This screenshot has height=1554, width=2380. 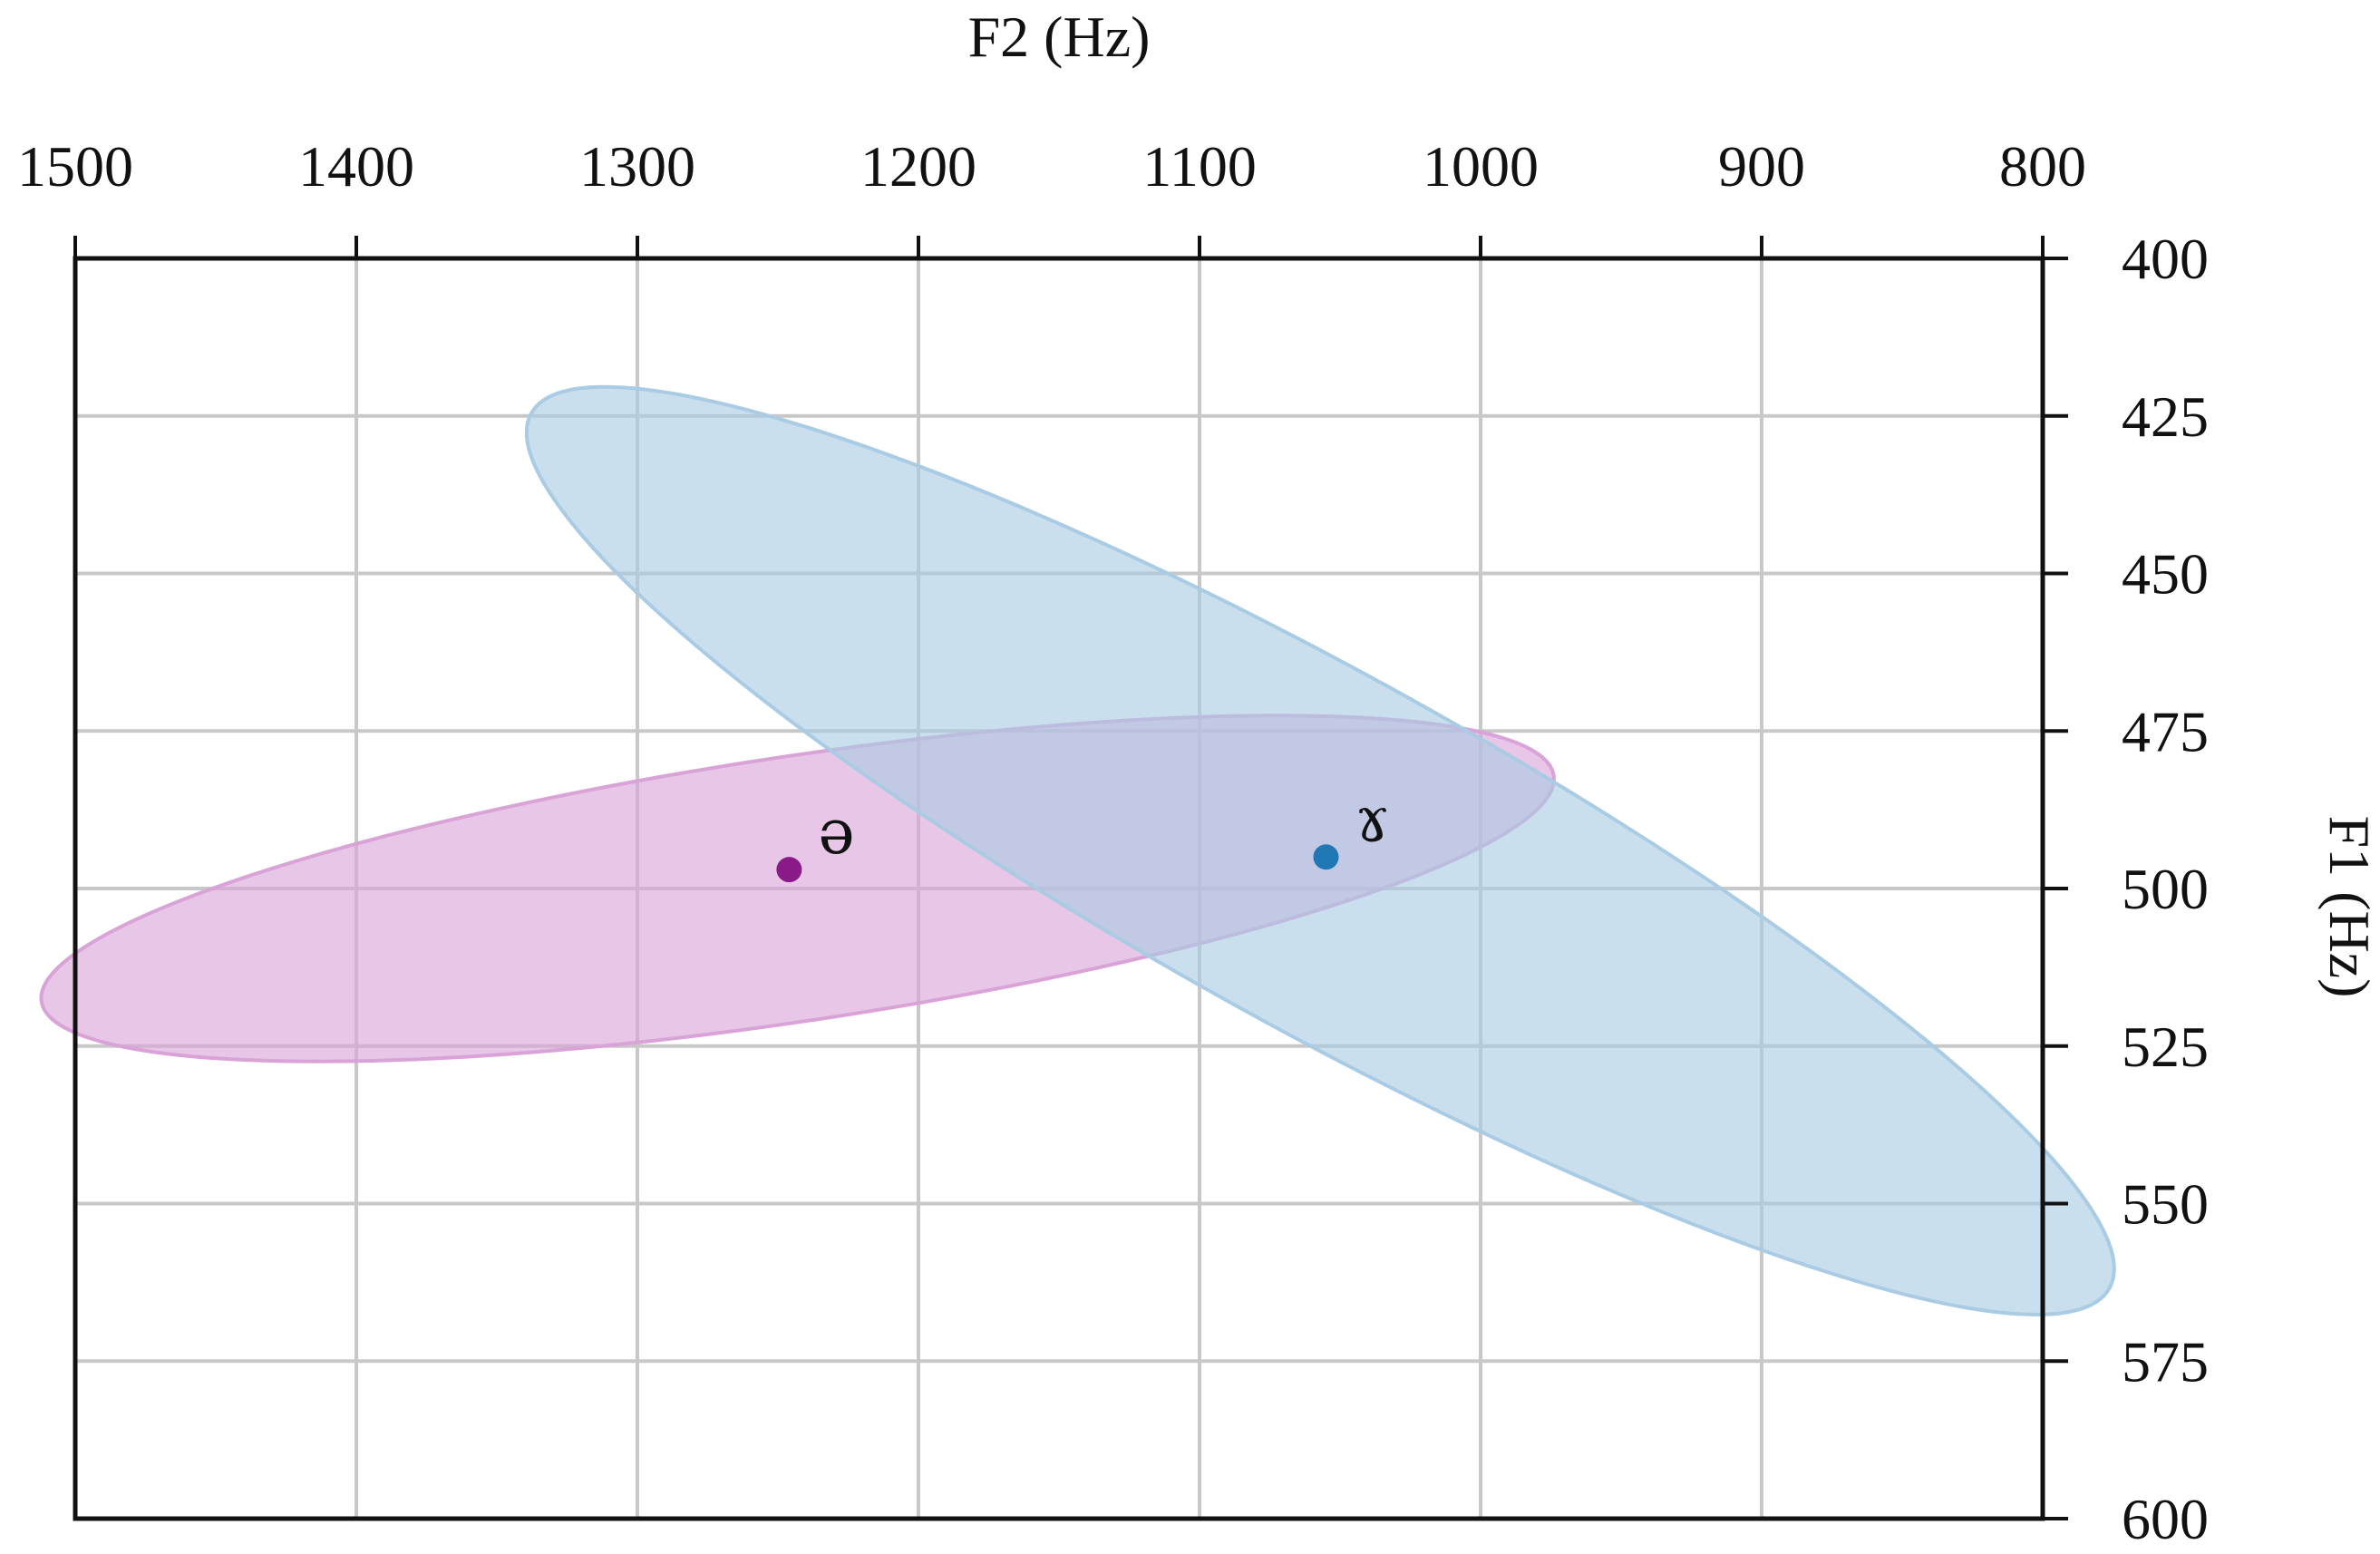 What do you see at coordinates (2165, 575) in the screenshot?
I see `y-tick-label: 450` at bounding box center [2165, 575].